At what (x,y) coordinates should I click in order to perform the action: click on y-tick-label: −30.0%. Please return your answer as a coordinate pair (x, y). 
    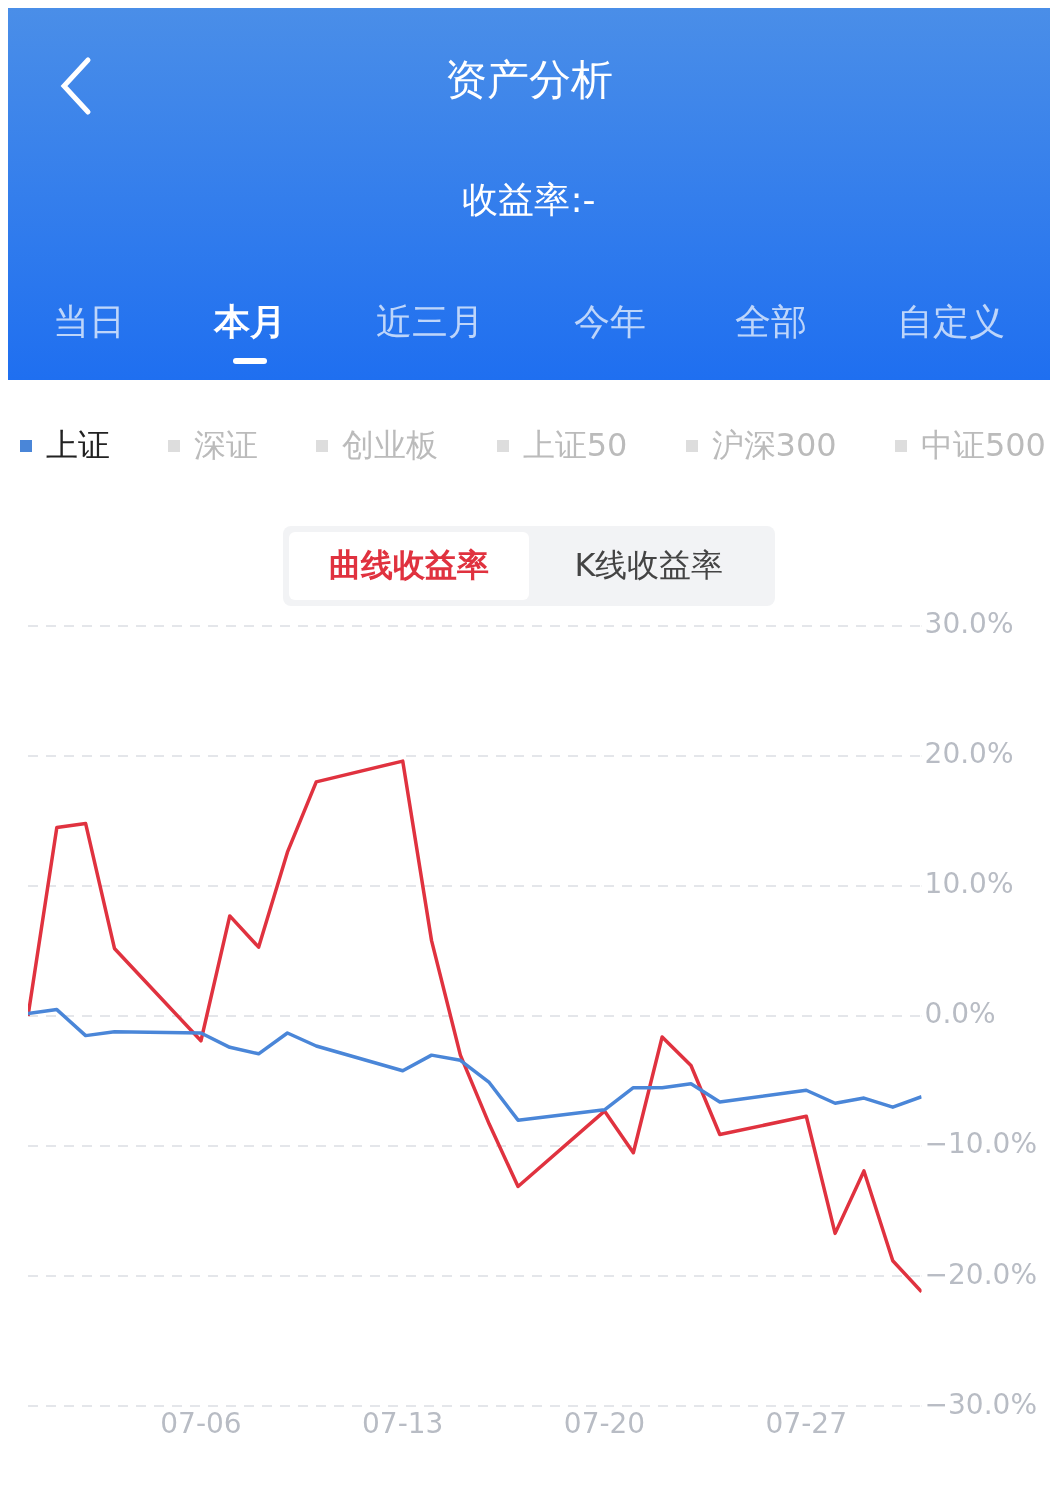
    Looking at the image, I should click on (981, 1404).